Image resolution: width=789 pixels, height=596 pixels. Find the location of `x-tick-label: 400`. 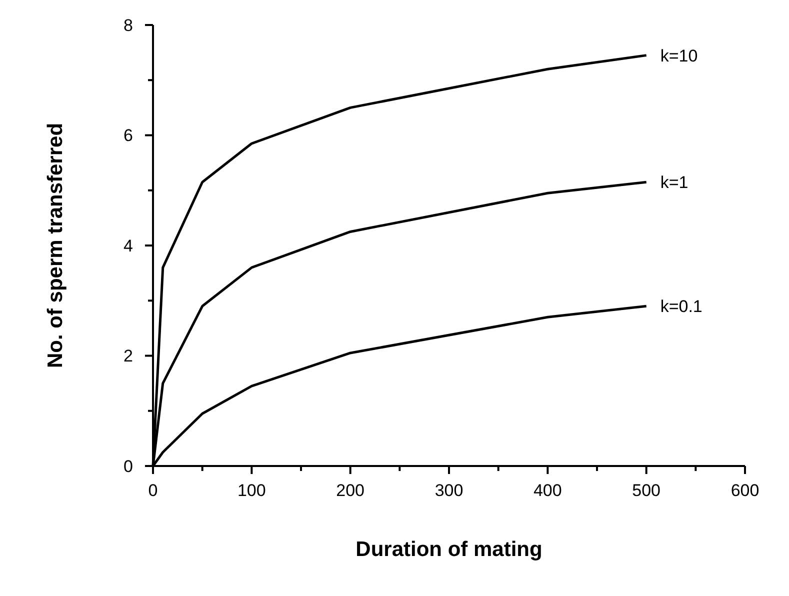

x-tick-label: 400 is located at coordinates (547, 490).